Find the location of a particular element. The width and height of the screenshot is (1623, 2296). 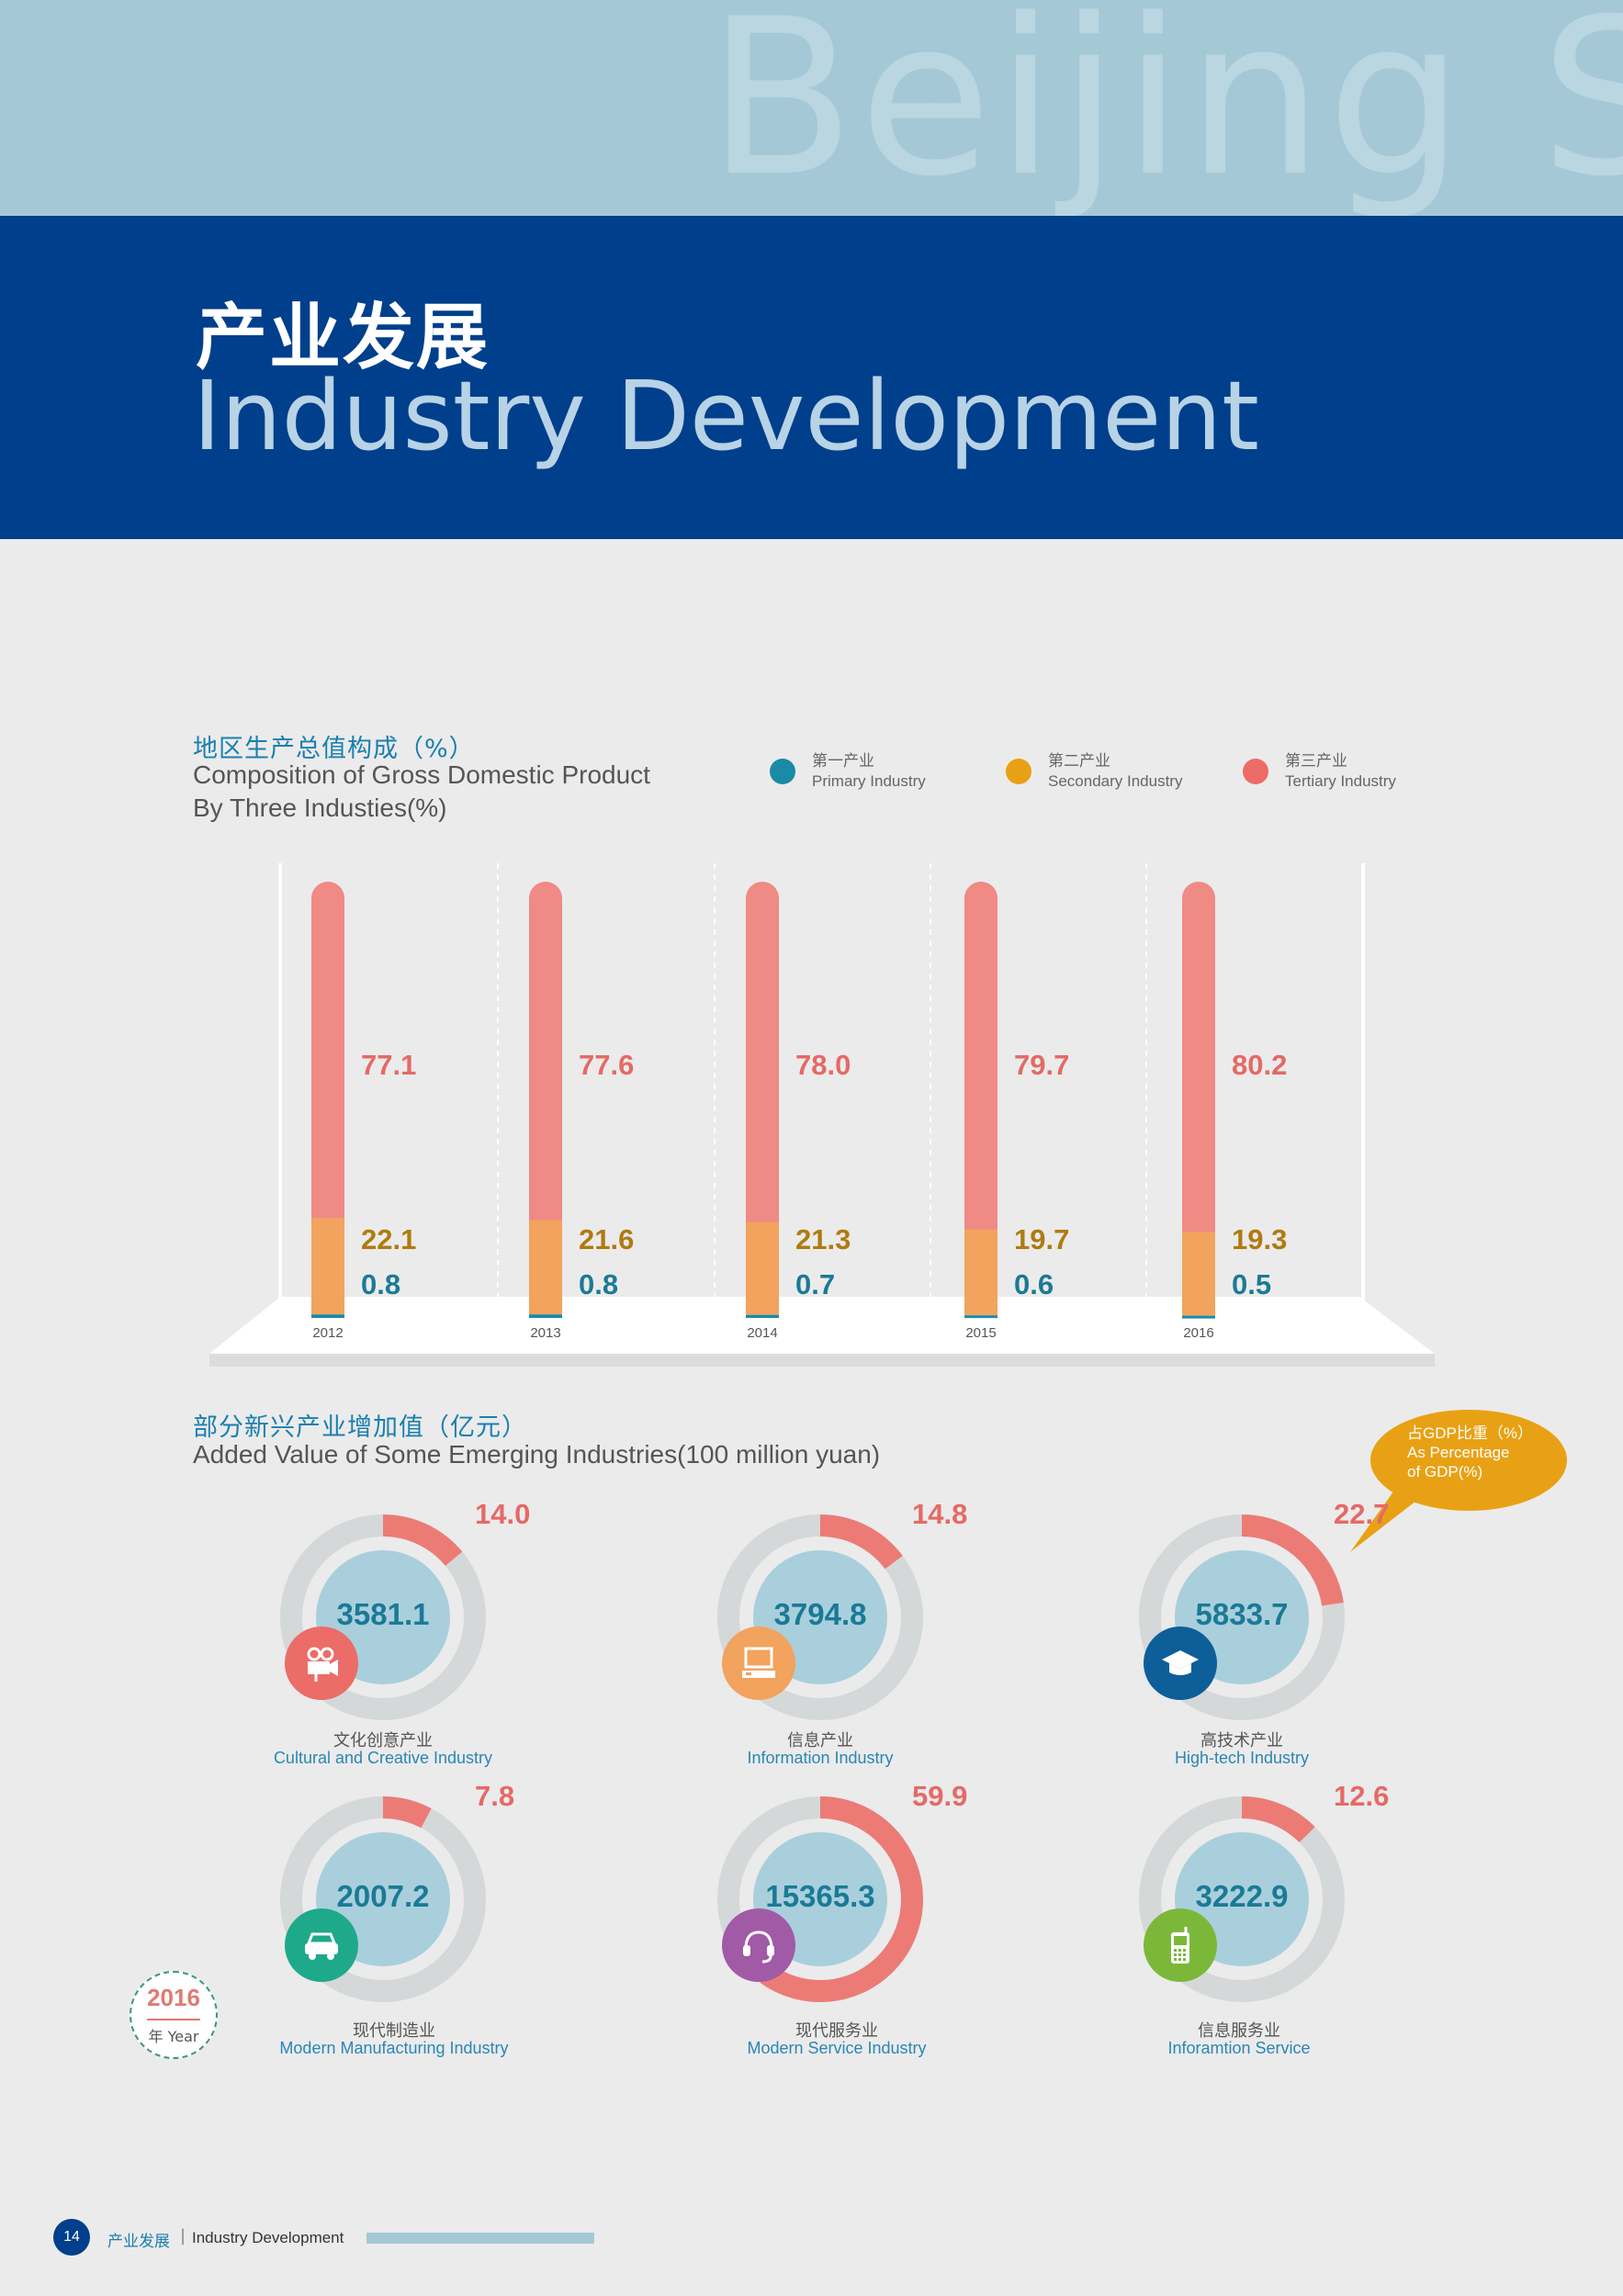

x-tick-label: 2015 is located at coordinates (980, 1333).